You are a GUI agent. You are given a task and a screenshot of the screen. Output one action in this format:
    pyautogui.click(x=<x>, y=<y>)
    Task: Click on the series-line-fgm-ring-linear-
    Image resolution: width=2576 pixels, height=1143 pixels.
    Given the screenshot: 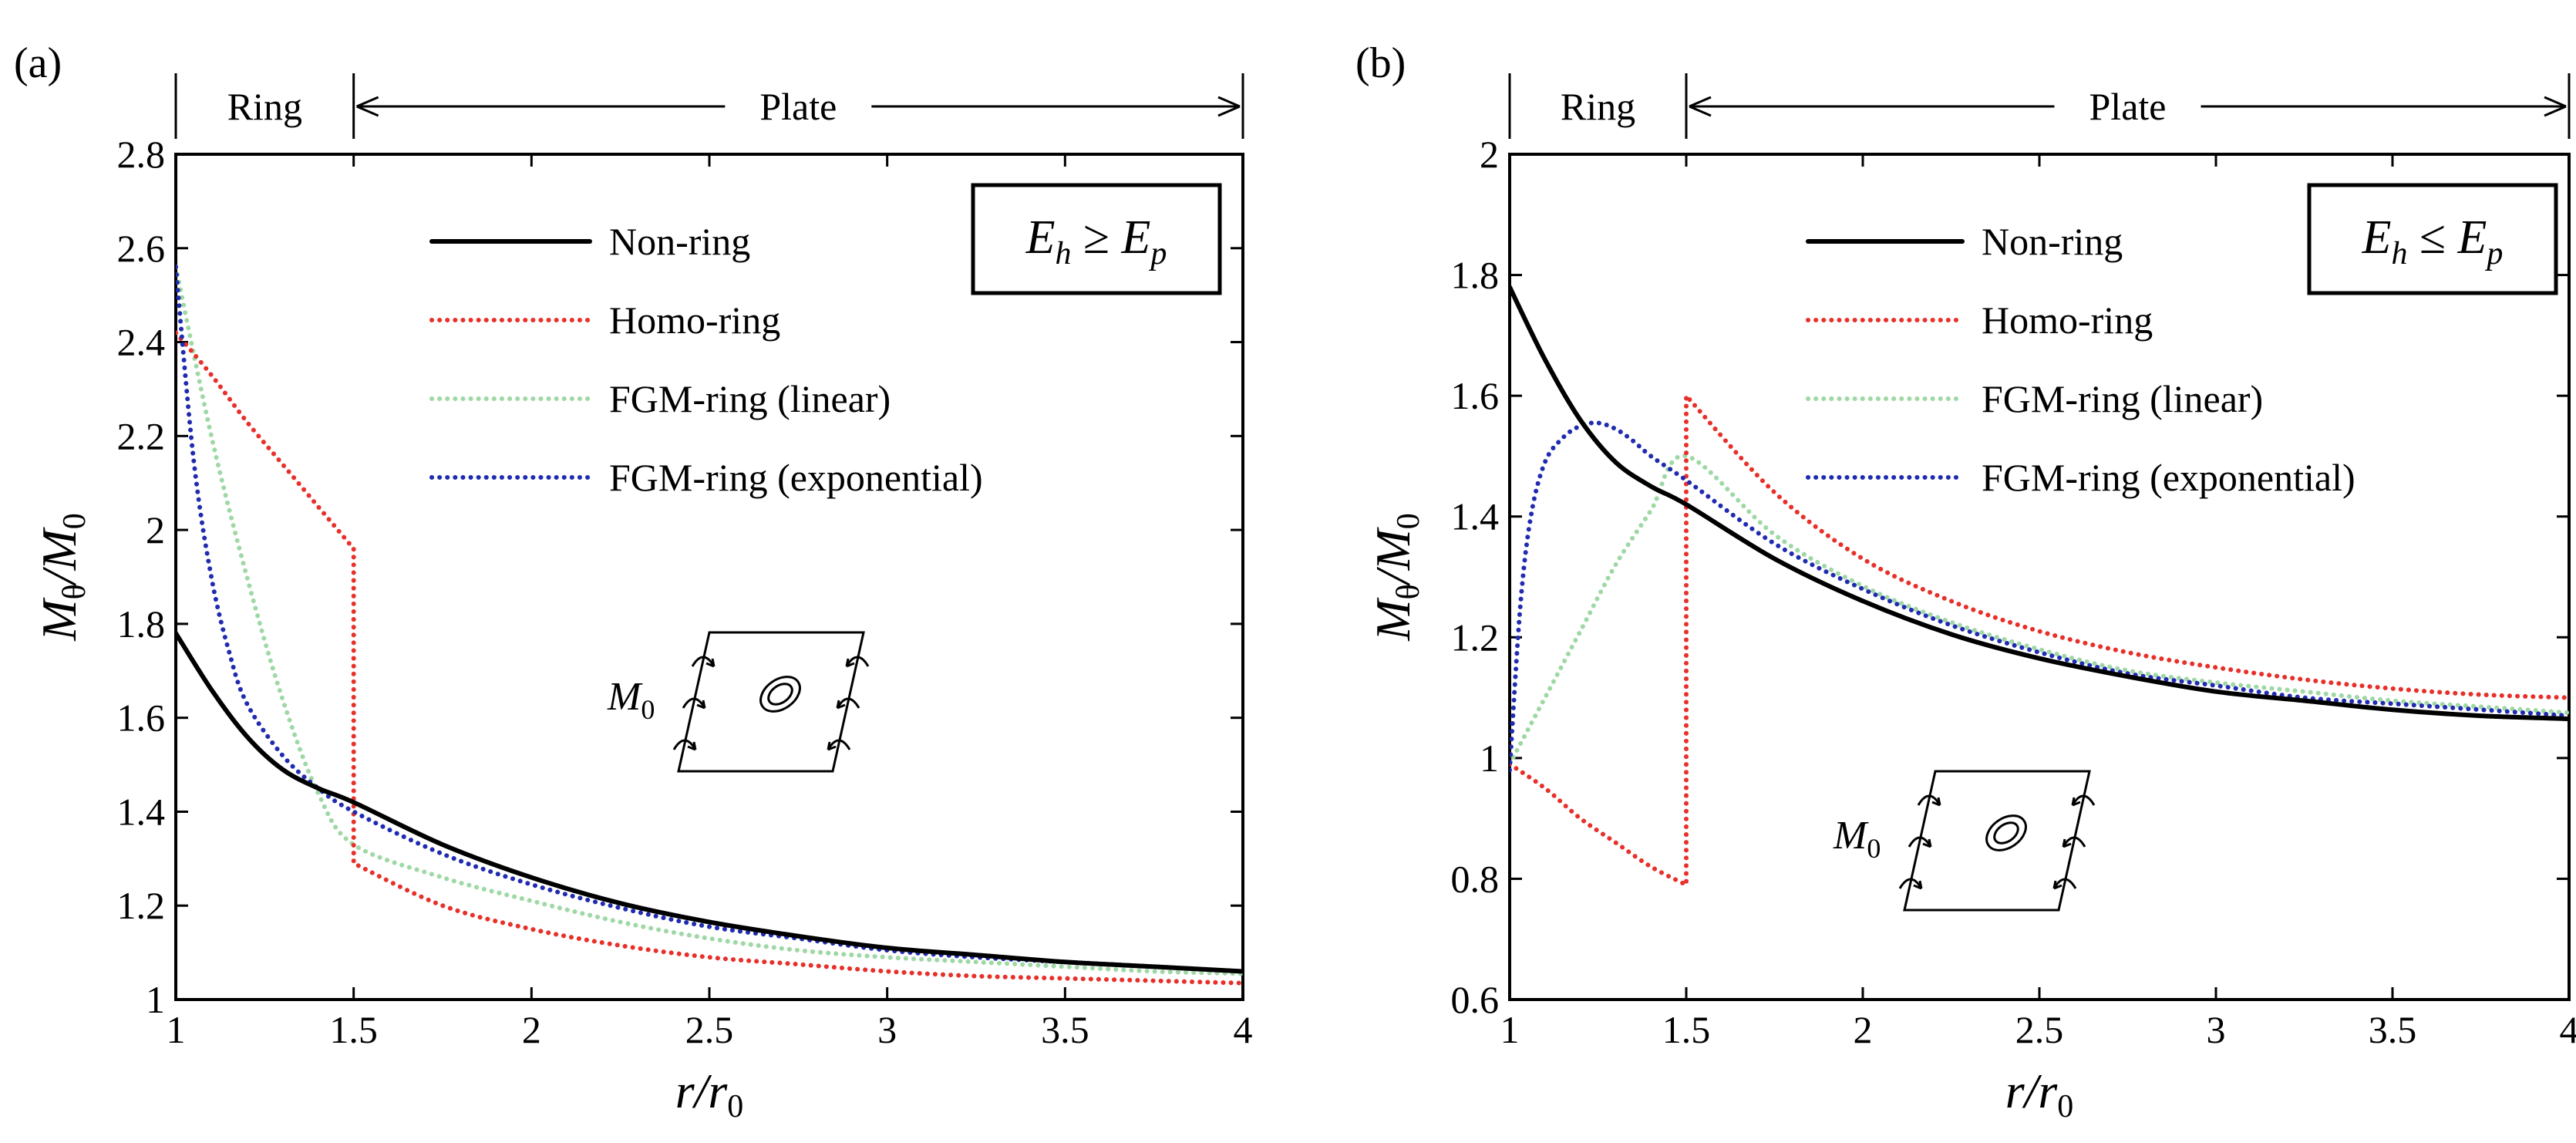 What is the action you would take?
    pyautogui.click(x=2040, y=610)
    